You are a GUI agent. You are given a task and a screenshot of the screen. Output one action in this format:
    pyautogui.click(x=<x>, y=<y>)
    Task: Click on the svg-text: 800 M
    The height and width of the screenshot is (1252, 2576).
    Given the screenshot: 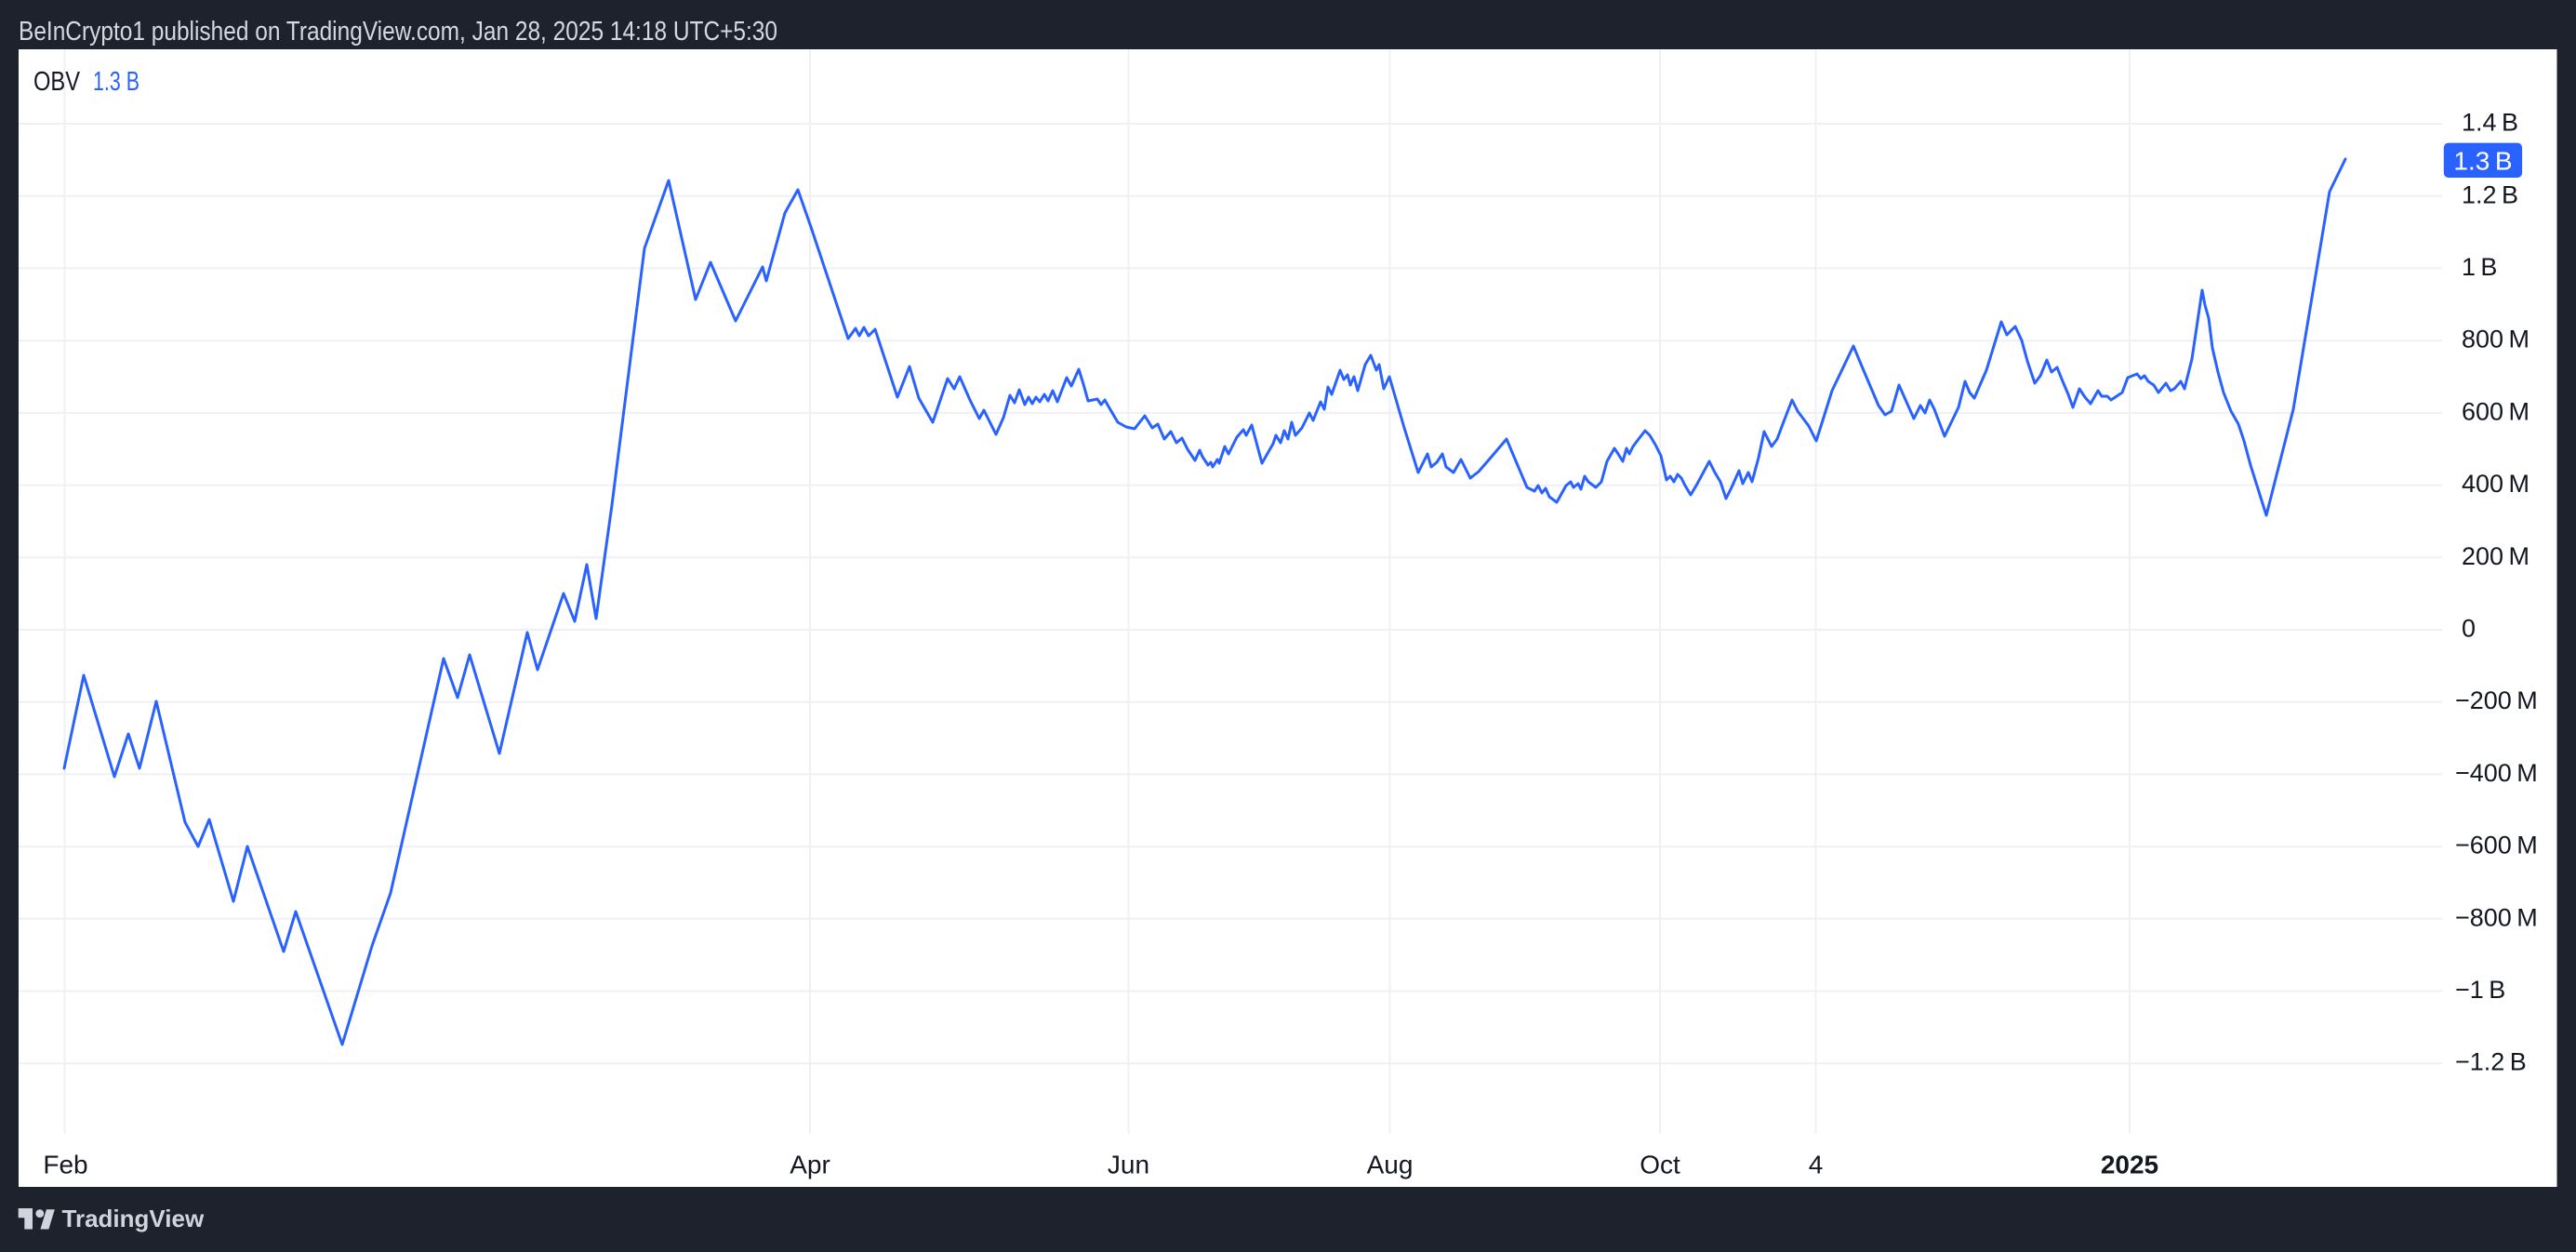 What is the action you would take?
    pyautogui.click(x=2496, y=339)
    